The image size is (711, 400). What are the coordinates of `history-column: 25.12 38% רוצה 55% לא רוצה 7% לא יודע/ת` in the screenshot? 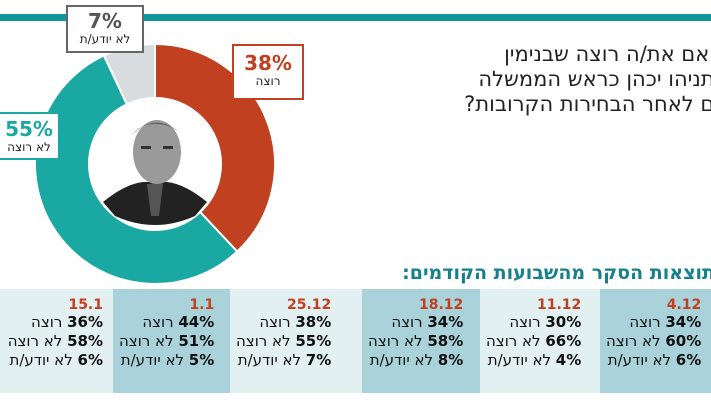 It's located at (296, 341).